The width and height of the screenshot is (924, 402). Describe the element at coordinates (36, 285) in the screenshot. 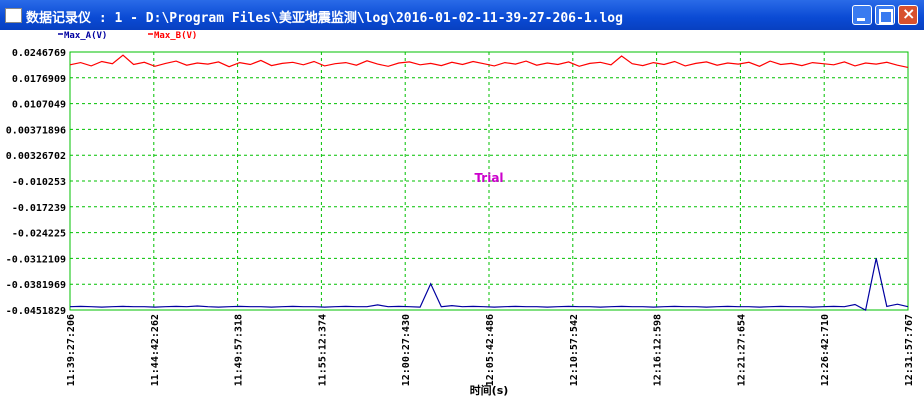

I see `y-tick-label: -0.0381969` at that location.